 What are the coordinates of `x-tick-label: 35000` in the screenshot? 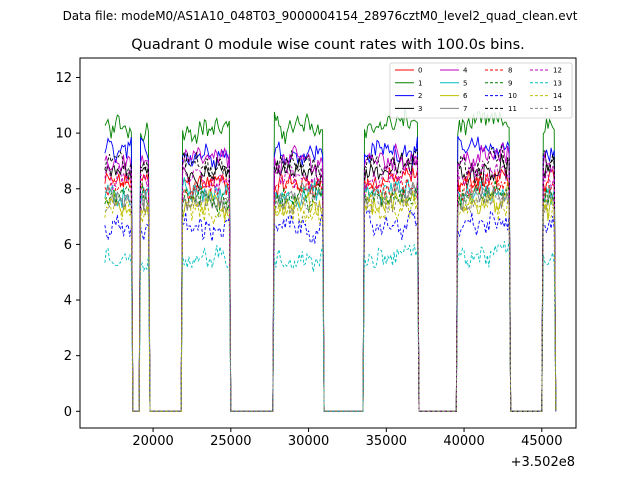 It's located at (386, 441).